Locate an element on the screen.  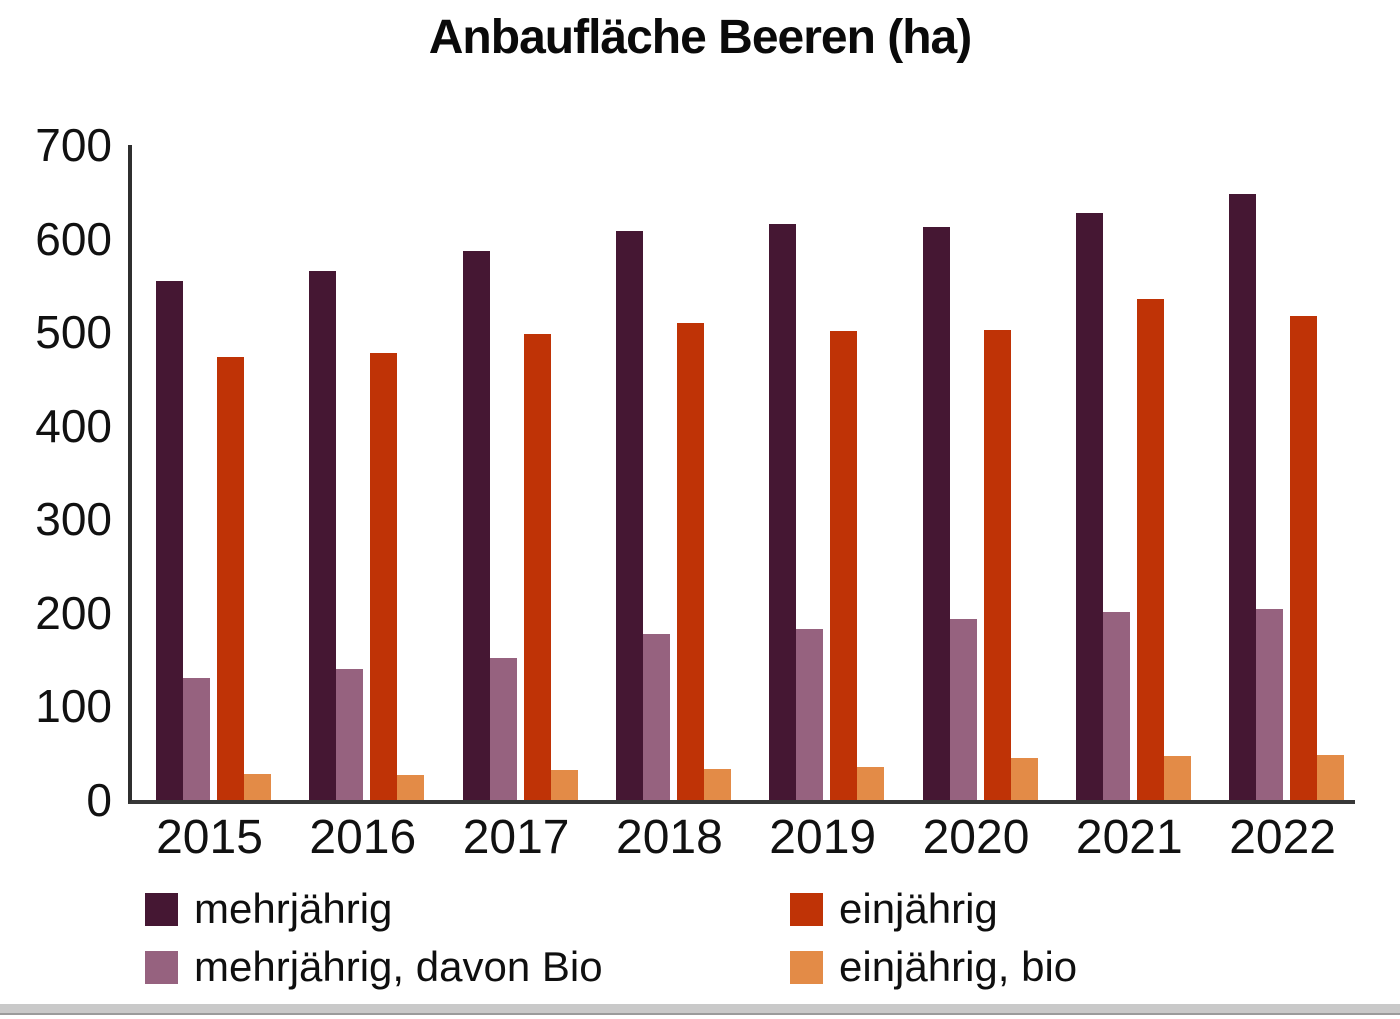
bar-einj-hrig-2019 is located at coordinates (844, 565).